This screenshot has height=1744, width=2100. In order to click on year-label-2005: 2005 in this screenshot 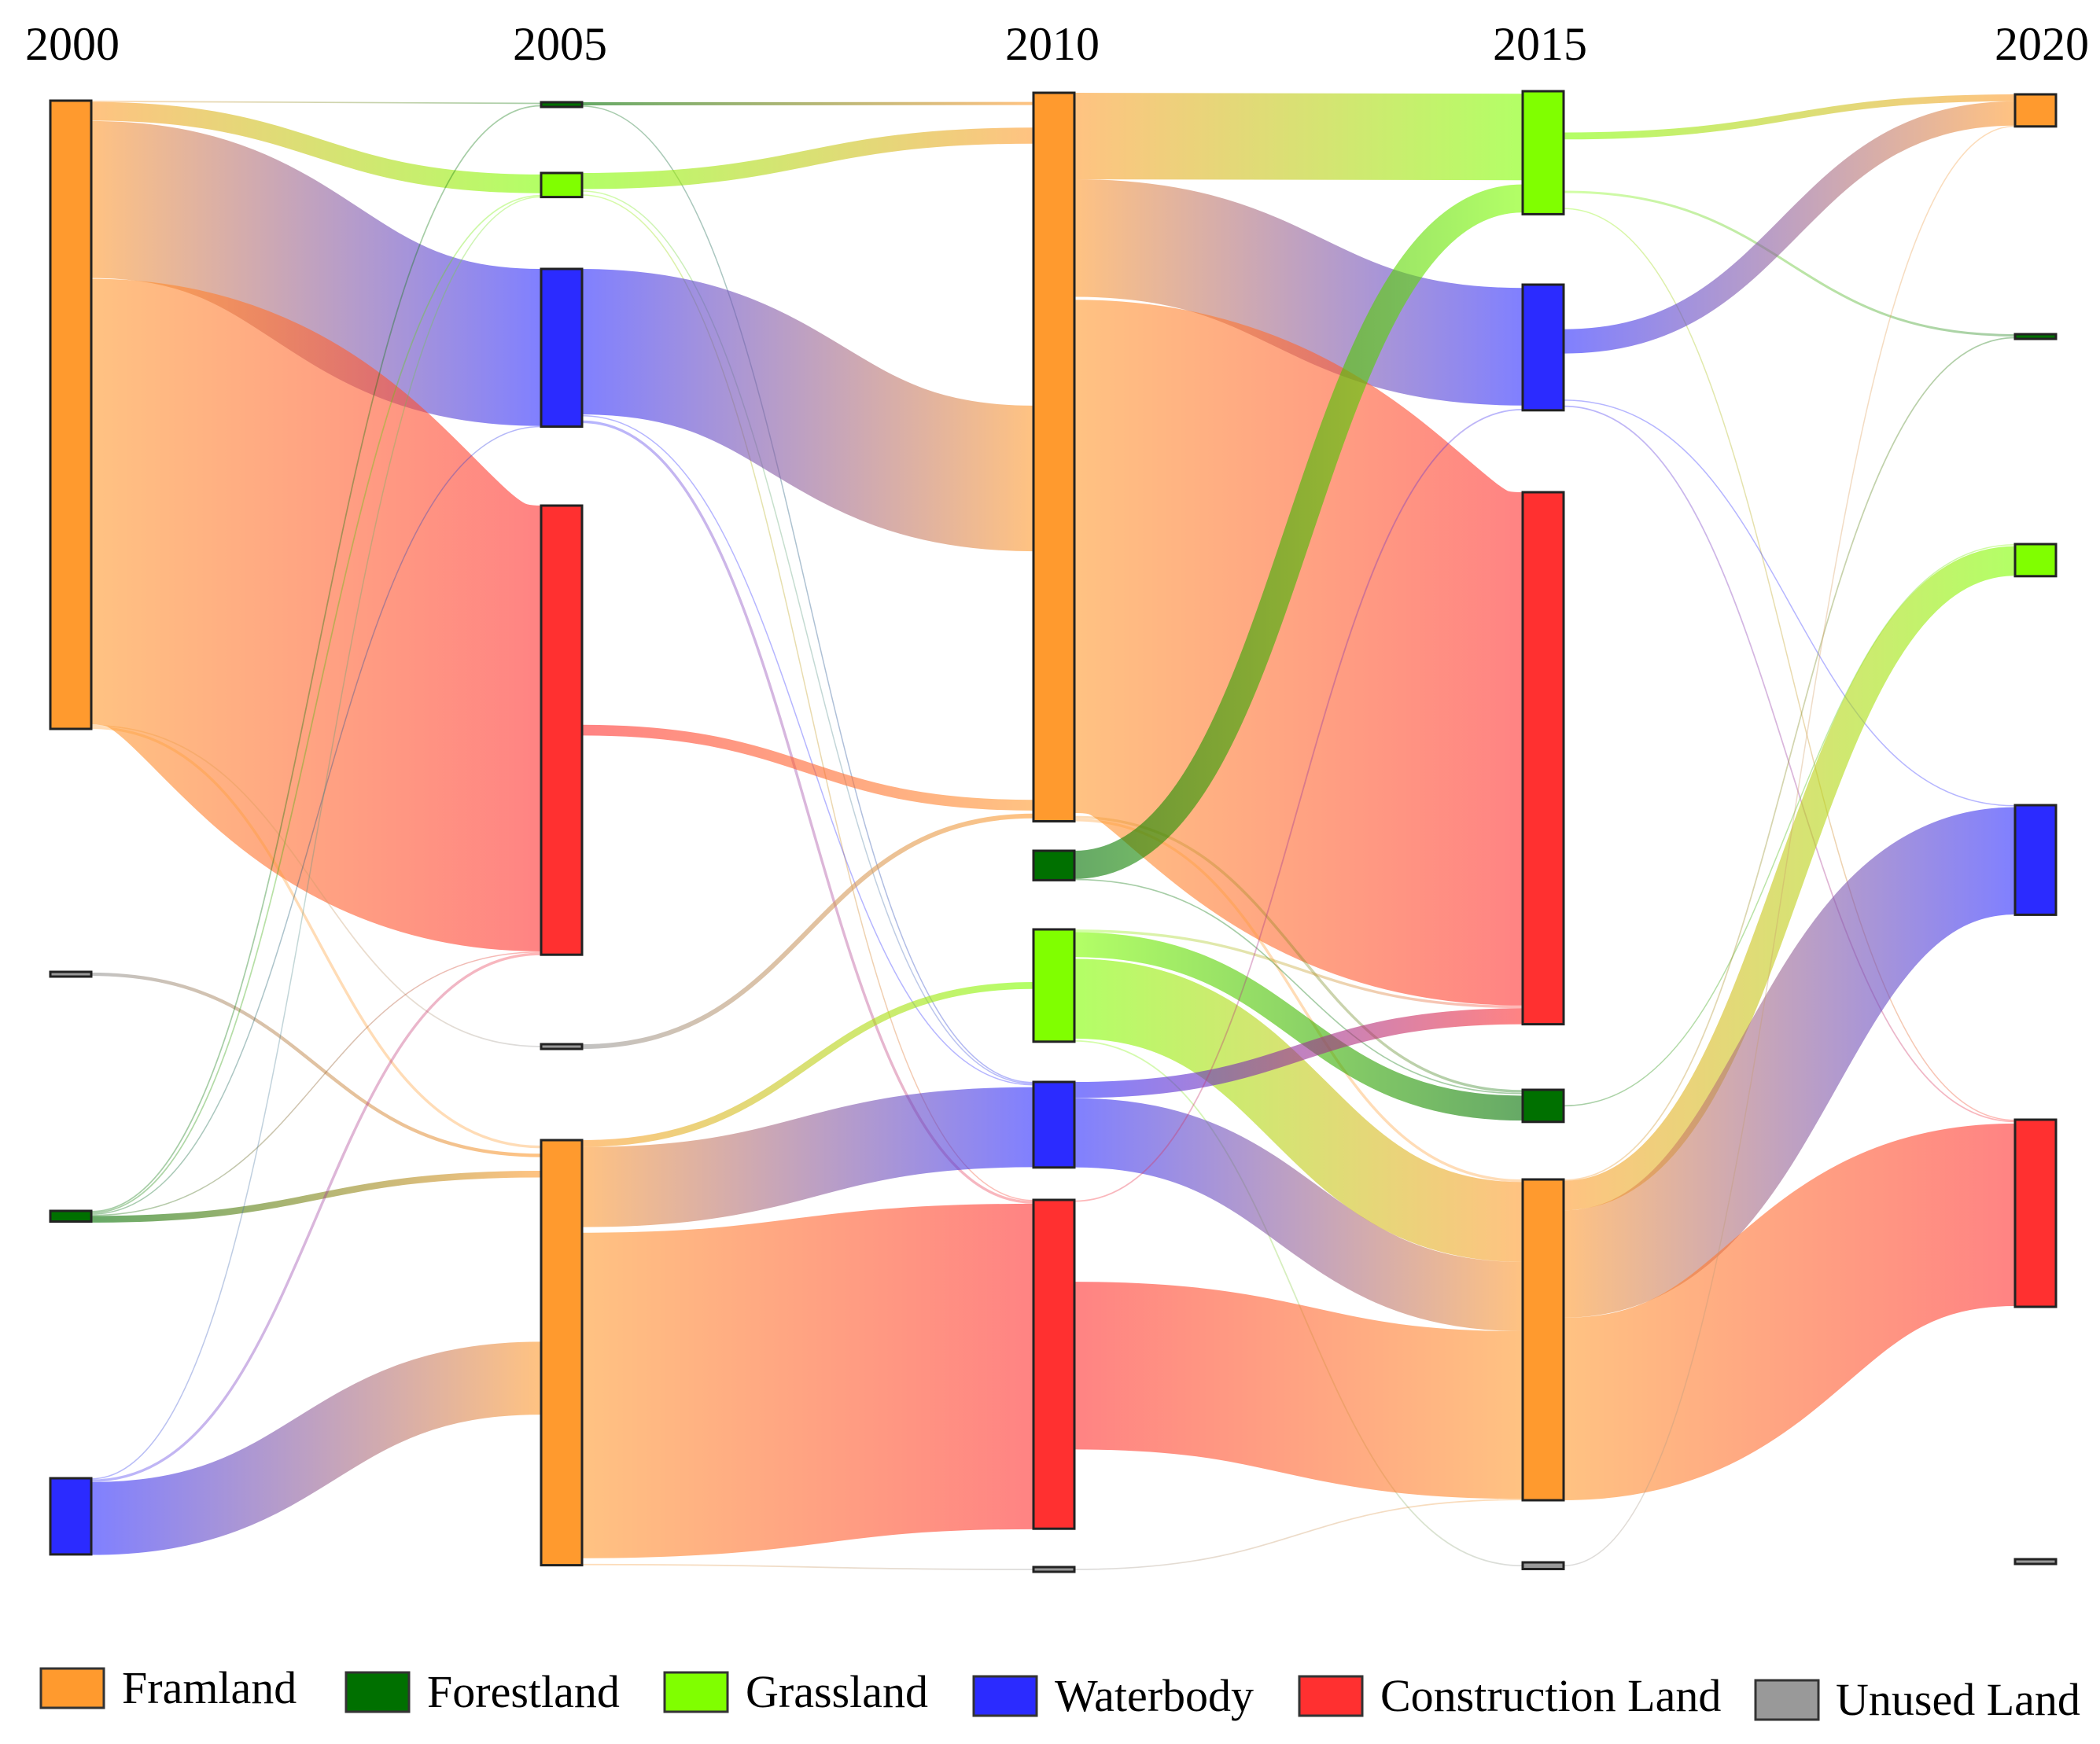, I will do `click(560, 44)`.